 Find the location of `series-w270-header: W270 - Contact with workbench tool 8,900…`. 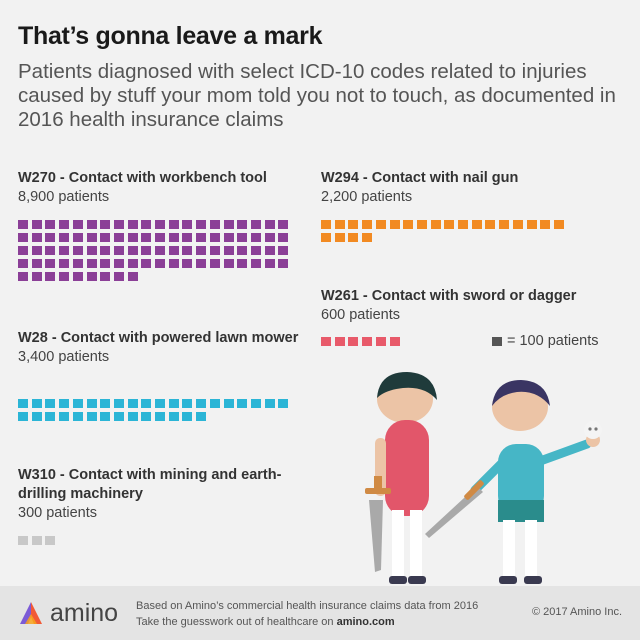

series-w270-header: W270 - Contact with workbench tool 8,900… is located at coordinates (163, 188).